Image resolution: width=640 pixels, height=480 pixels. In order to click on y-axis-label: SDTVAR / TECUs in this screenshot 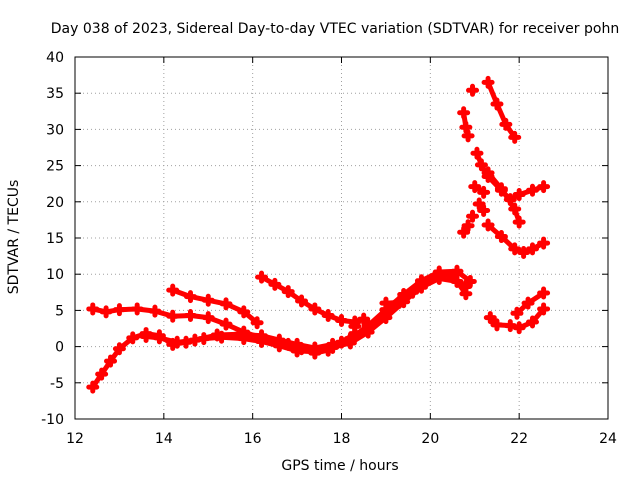, I will do `click(14, 237)`.